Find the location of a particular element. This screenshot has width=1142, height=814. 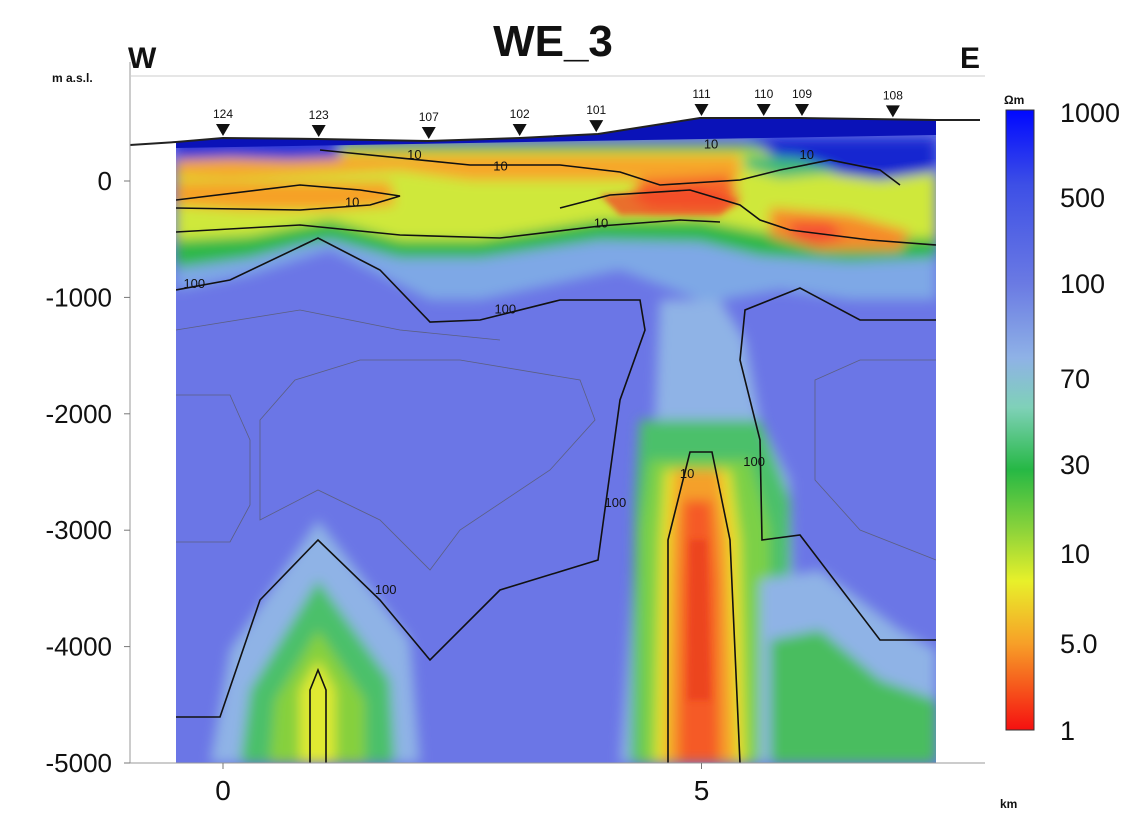

topography-line is located at coordinates (554, 131).